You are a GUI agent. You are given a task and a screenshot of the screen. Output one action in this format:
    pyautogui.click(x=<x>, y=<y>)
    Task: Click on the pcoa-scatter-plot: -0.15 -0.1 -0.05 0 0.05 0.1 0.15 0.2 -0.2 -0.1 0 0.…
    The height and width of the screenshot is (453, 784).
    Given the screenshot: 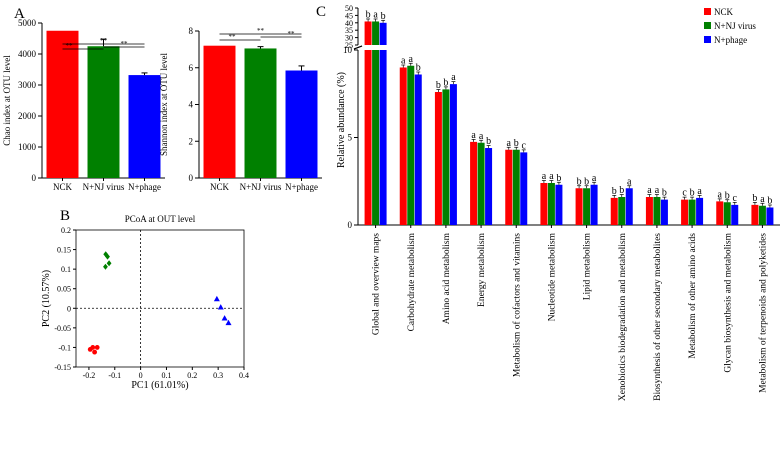 What is the action you would take?
    pyautogui.click(x=145, y=302)
    